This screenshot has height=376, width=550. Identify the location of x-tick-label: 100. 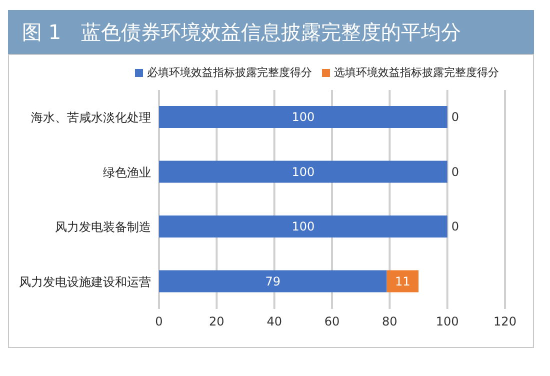
(447, 321).